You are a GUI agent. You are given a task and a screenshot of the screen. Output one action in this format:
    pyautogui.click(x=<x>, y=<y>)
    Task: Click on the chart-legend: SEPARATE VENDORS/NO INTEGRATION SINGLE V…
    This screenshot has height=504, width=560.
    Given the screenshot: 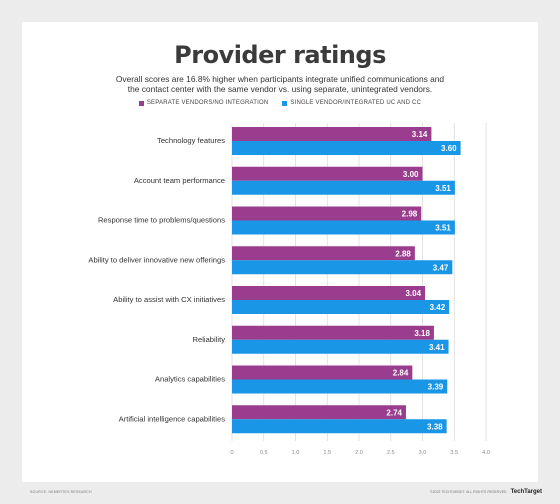 What is the action you would take?
    pyautogui.click(x=280, y=103)
    